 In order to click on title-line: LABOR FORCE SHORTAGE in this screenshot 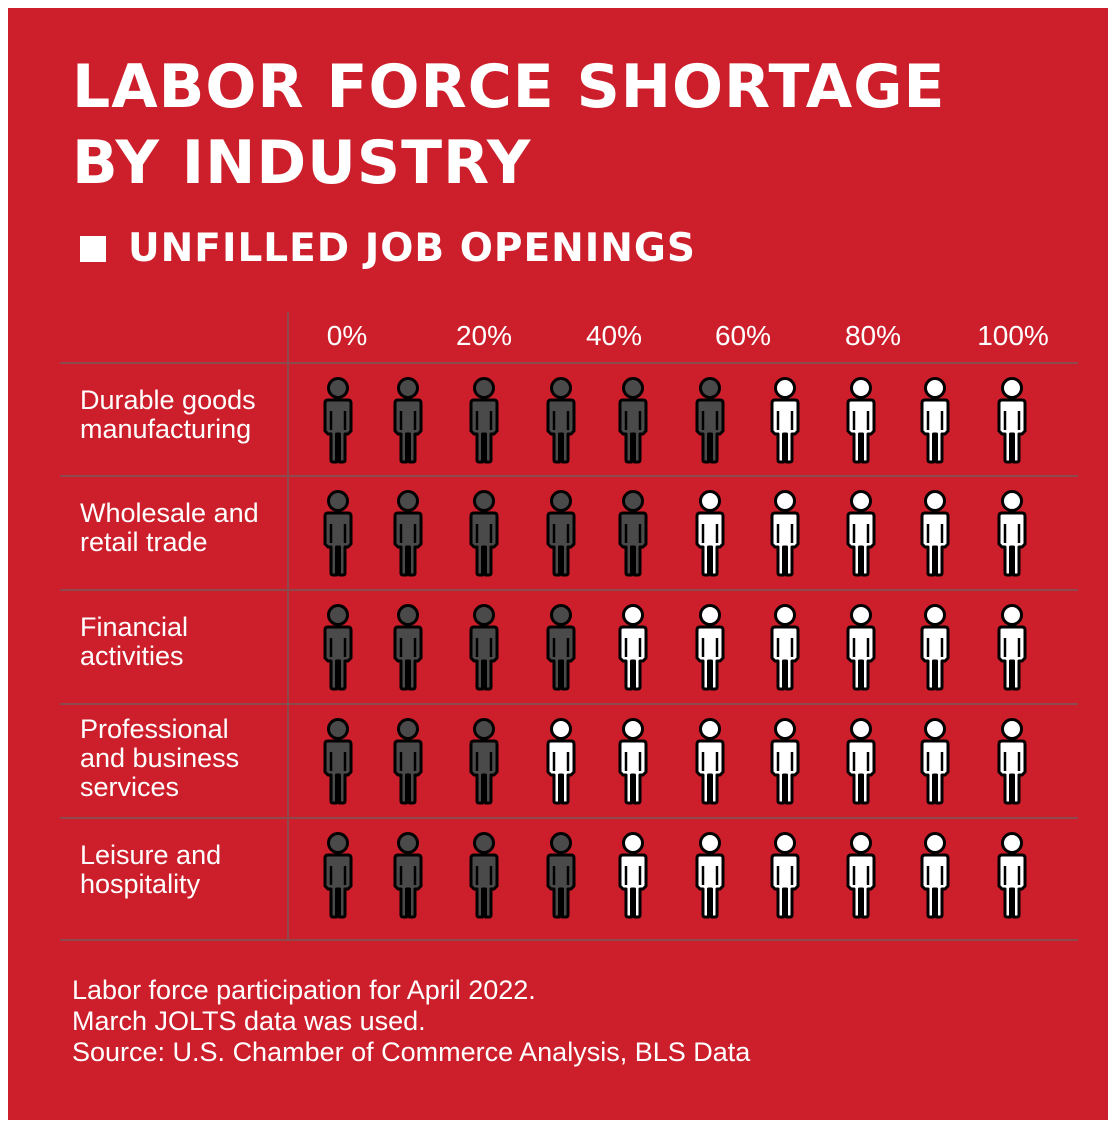, I will do `click(509, 87)`.